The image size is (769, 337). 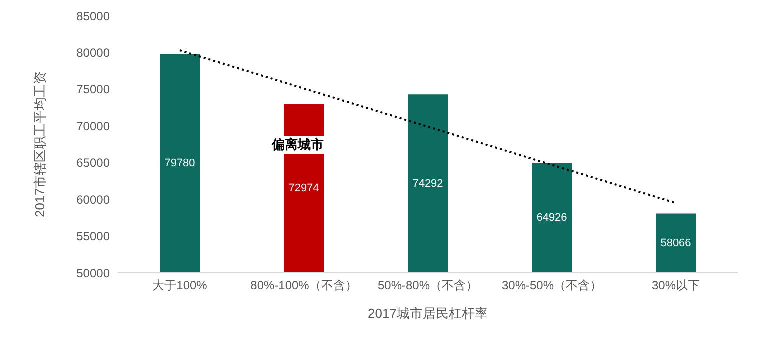 I want to click on y-tick-label: 70000, so click(x=93, y=126).